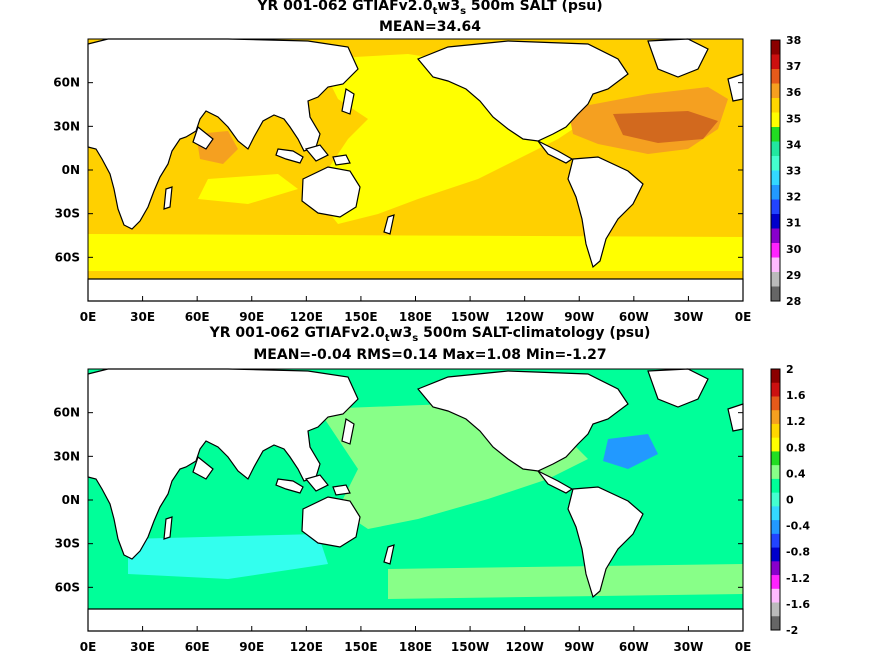 This screenshot has width=875, height=656. I want to click on top-map-subtitle: MEAN=34.64, so click(430, 27).